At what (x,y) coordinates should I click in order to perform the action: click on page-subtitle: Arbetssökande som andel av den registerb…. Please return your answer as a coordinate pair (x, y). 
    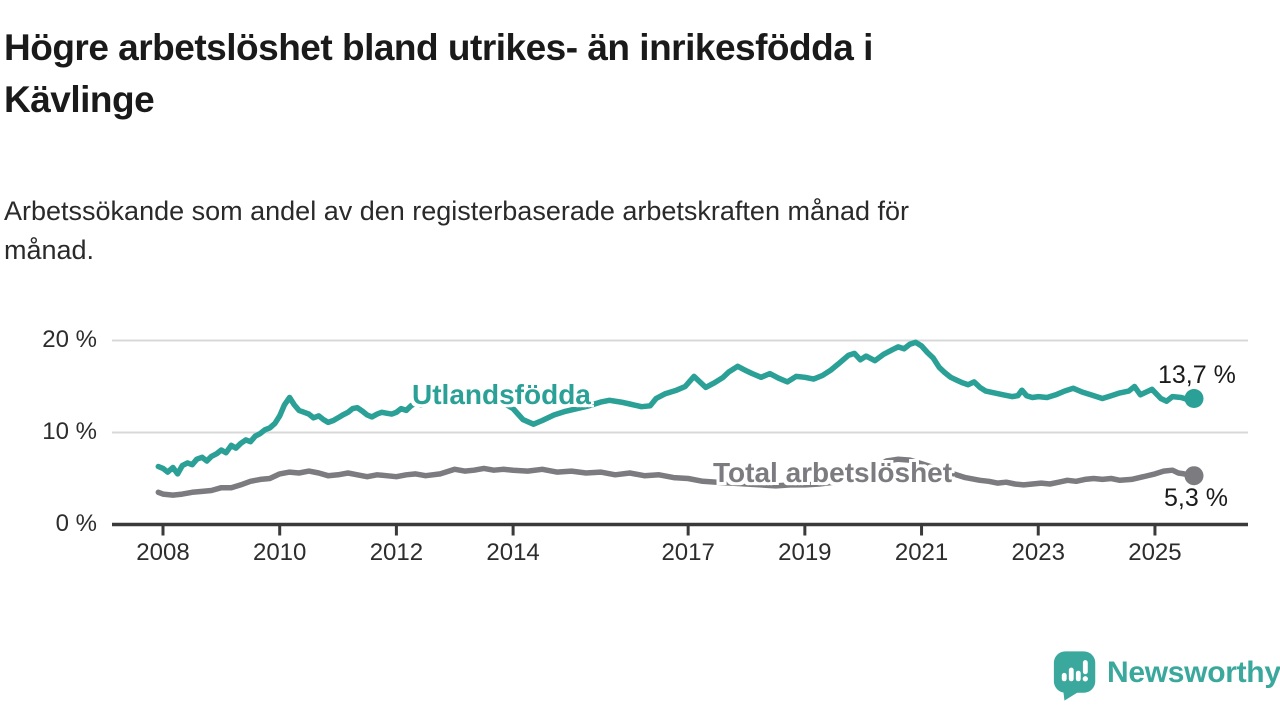
    Looking at the image, I should click on (457, 230).